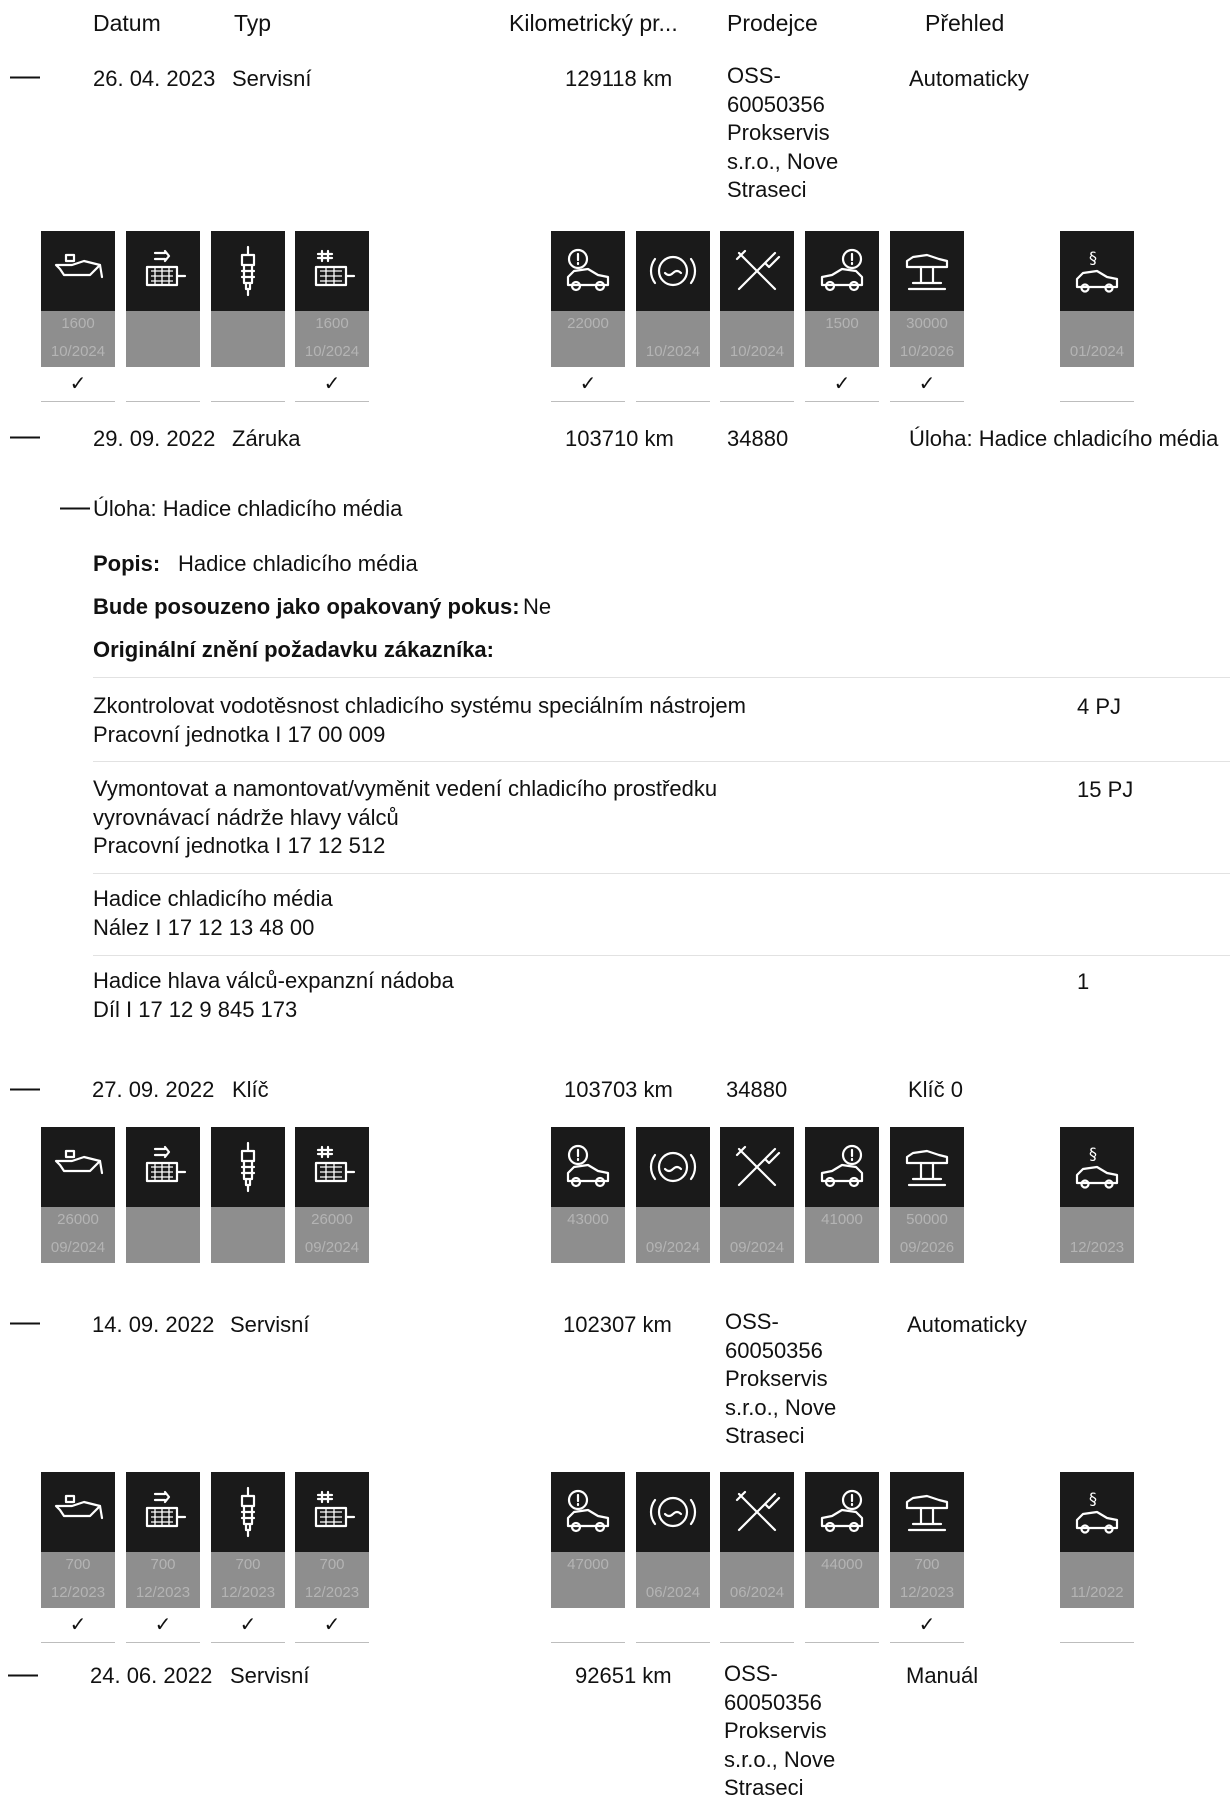  I want to click on service-tile: 06/2024, so click(673, 1557).